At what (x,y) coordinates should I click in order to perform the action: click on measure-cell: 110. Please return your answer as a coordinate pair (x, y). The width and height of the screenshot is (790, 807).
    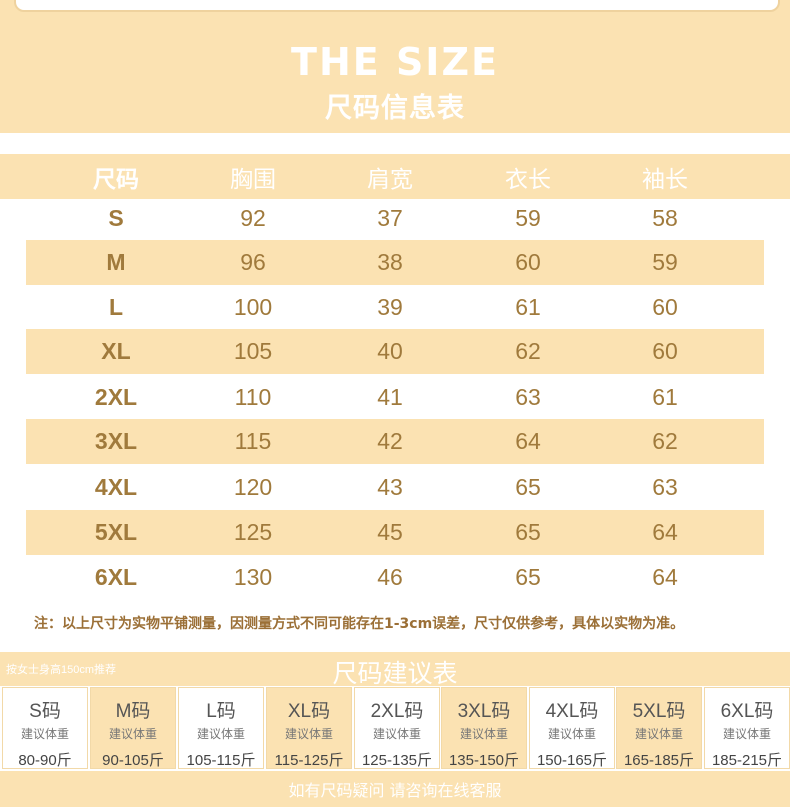
    Looking at the image, I should click on (253, 397).